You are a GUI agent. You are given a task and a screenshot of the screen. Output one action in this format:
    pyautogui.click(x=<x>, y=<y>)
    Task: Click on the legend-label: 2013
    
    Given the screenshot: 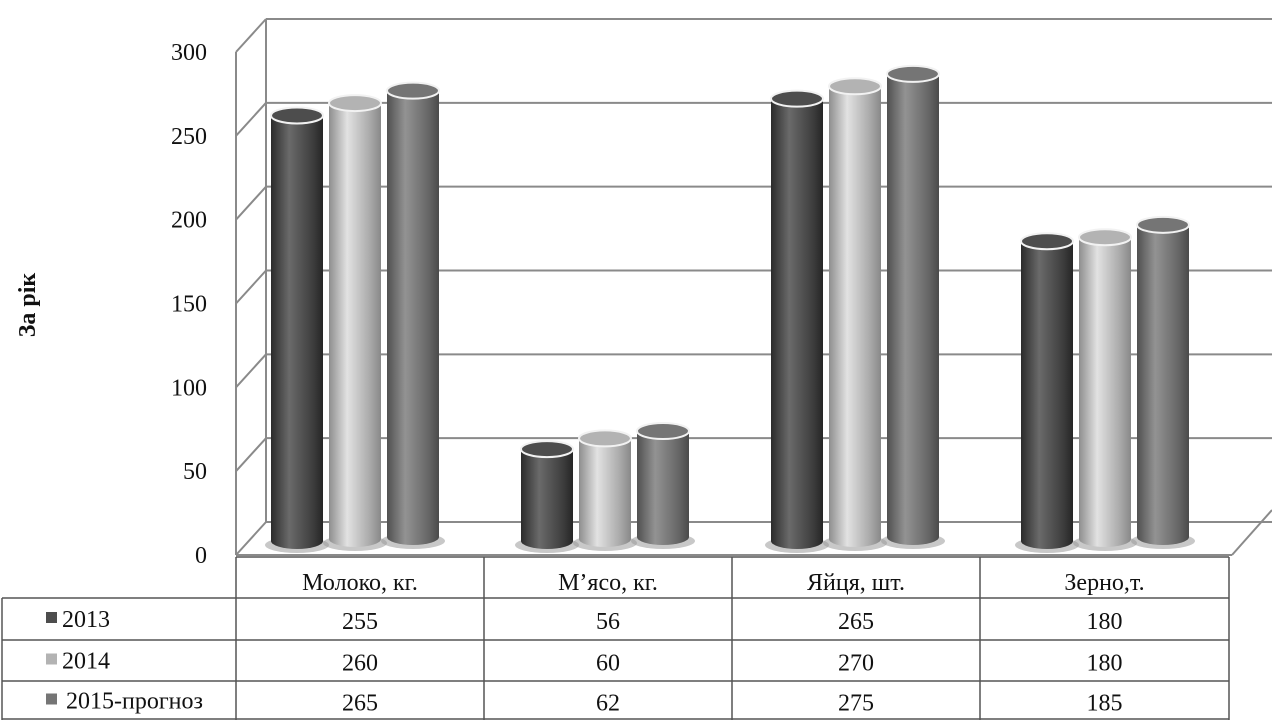 What is the action you would take?
    pyautogui.click(x=86, y=620)
    